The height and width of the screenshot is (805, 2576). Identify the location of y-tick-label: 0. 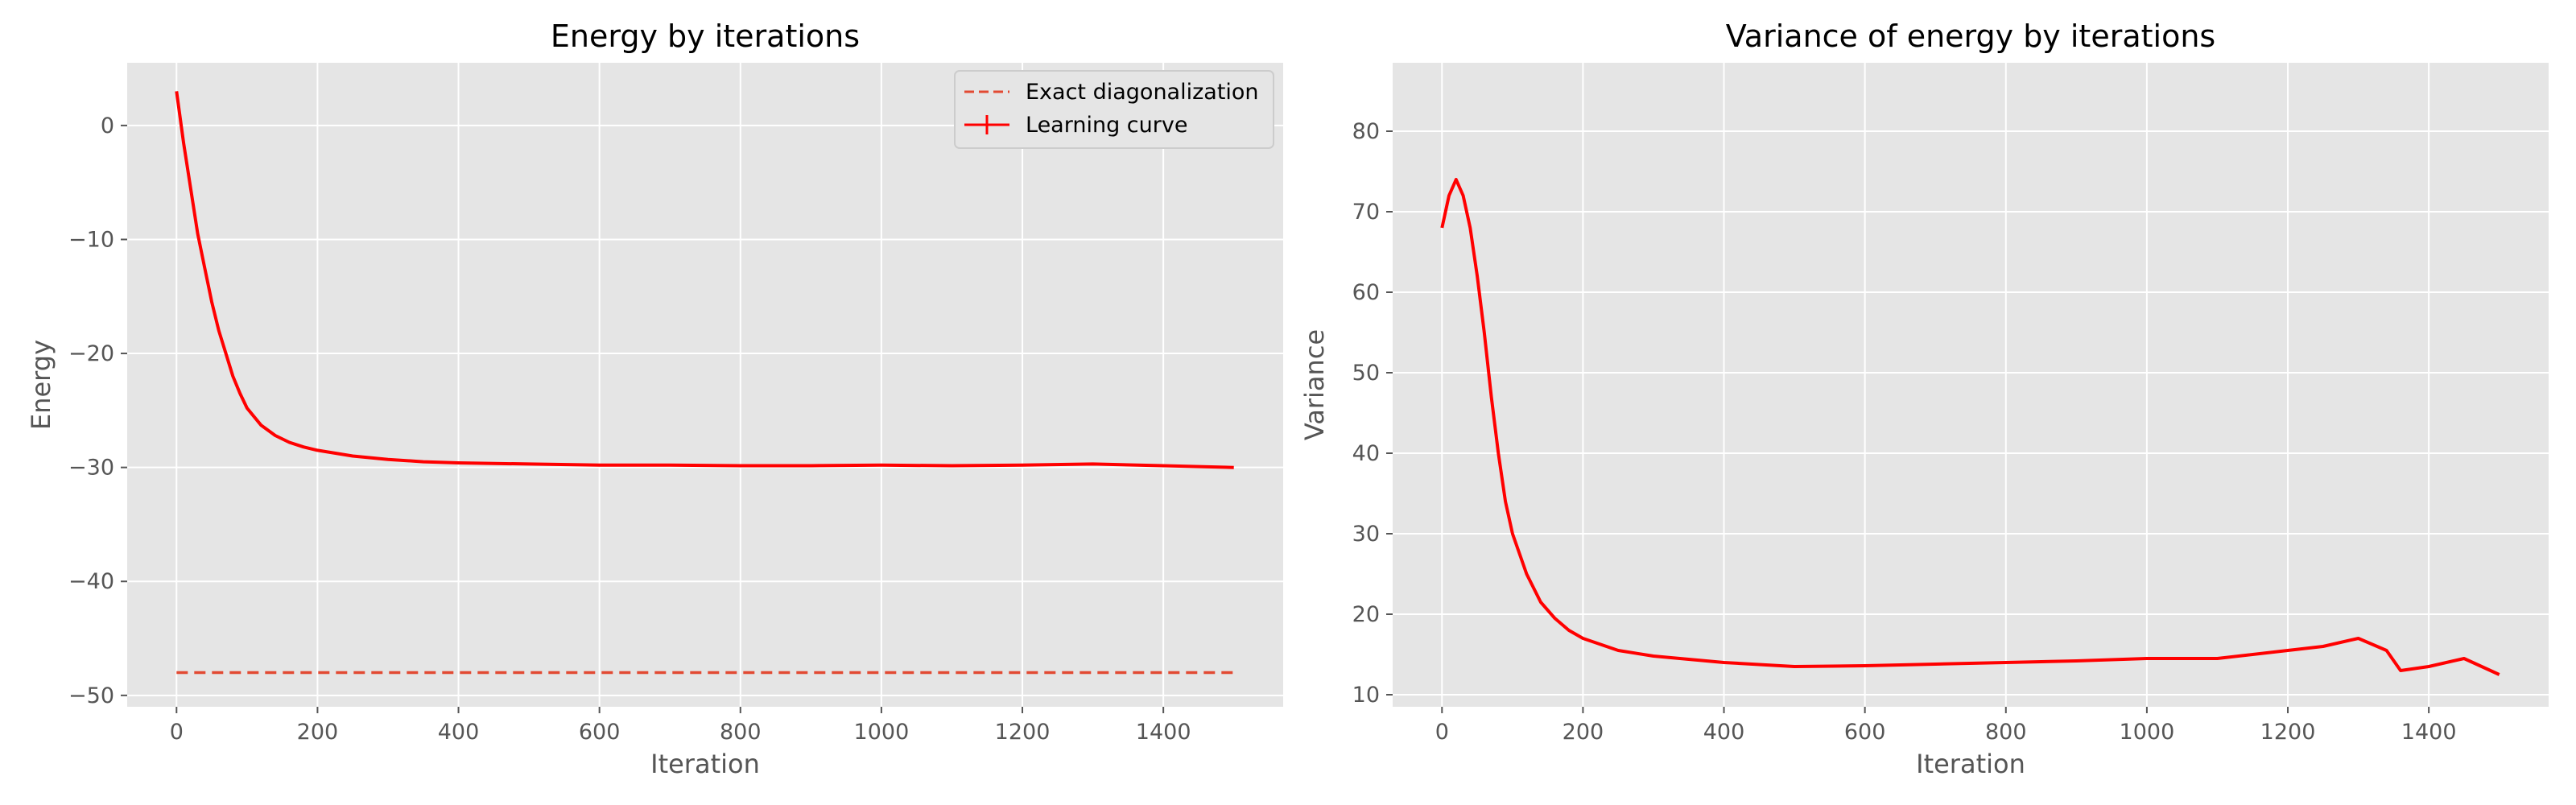
(107, 126).